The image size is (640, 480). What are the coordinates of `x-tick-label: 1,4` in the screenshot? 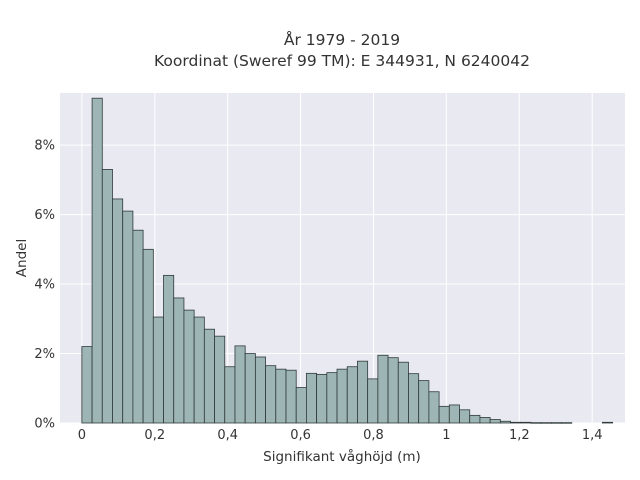 It's located at (592, 435).